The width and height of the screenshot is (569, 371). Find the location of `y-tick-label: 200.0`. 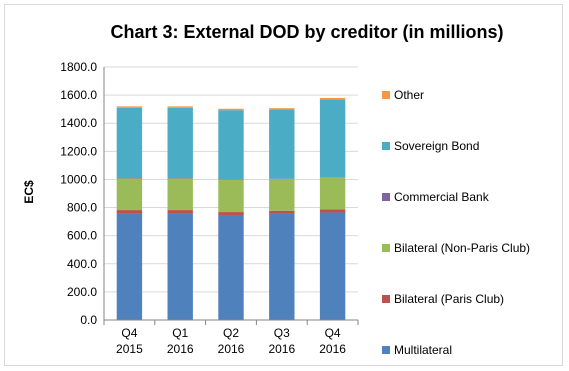

y-tick-label: 200.0 is located at coordinates (82, 292).